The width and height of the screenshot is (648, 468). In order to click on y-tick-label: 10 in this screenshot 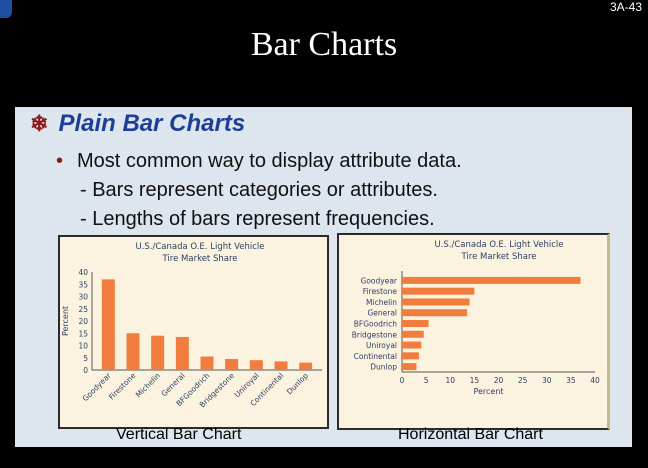, I will do `click(83, 346)`.